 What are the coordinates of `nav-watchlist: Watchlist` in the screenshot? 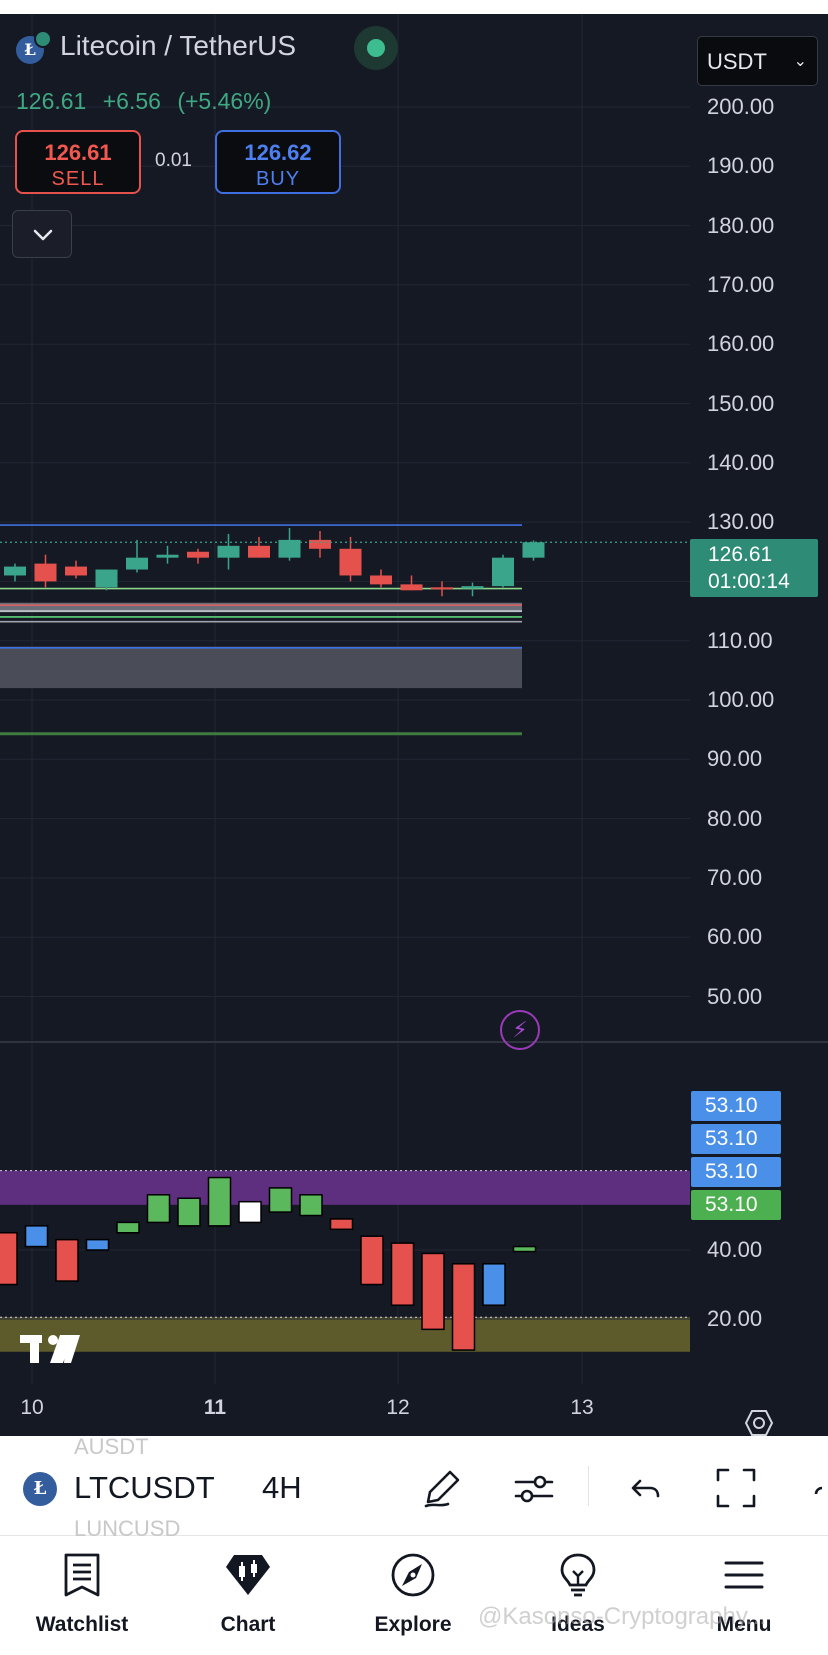 It's located at (82, 1596).